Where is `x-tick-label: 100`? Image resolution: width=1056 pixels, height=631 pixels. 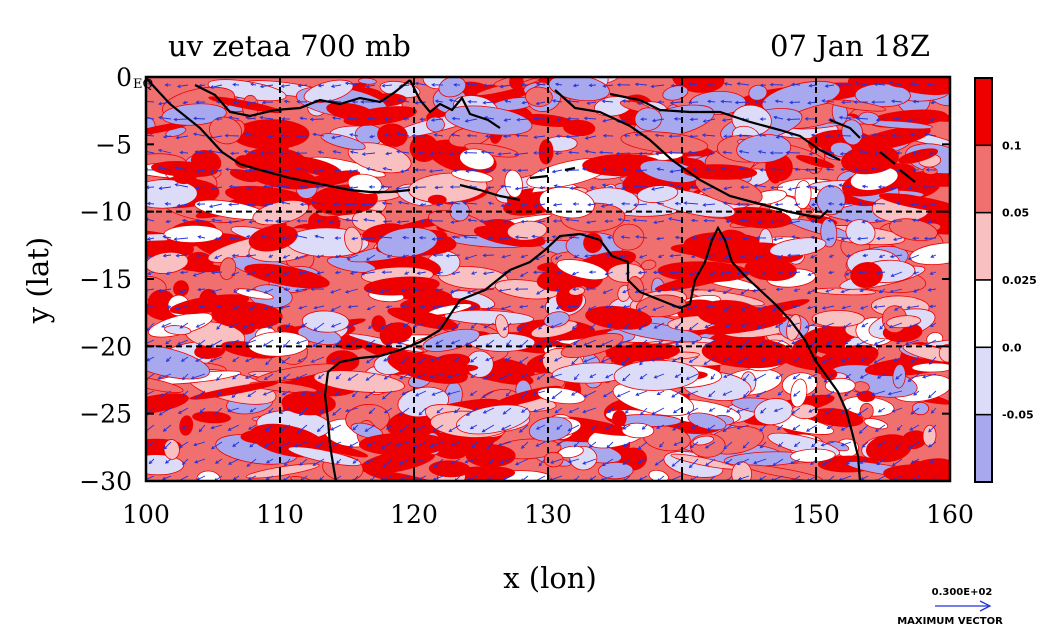
x-tick-label: 100 is located at coordinates (146, 514).